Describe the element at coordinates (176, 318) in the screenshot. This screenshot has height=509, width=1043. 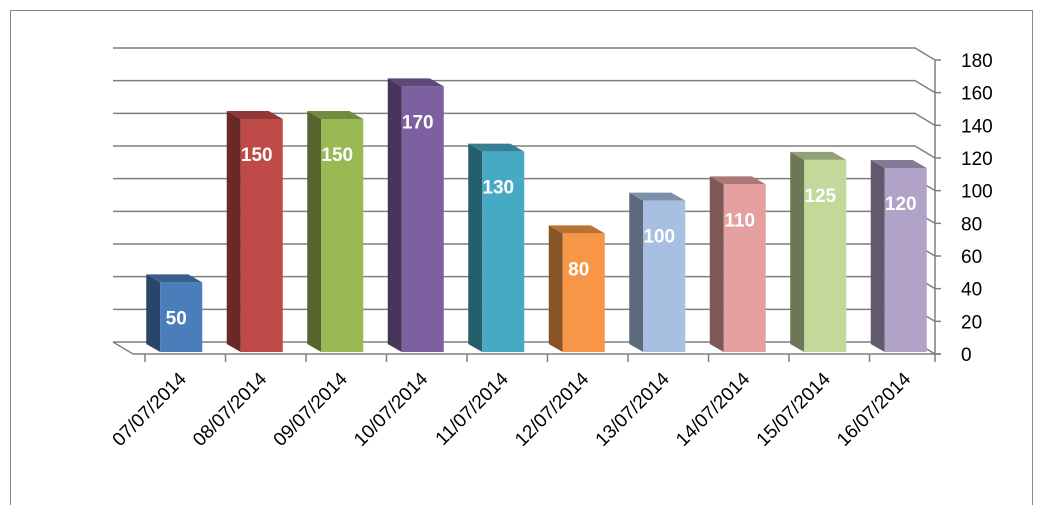
I see `data-label: 50` at that location.